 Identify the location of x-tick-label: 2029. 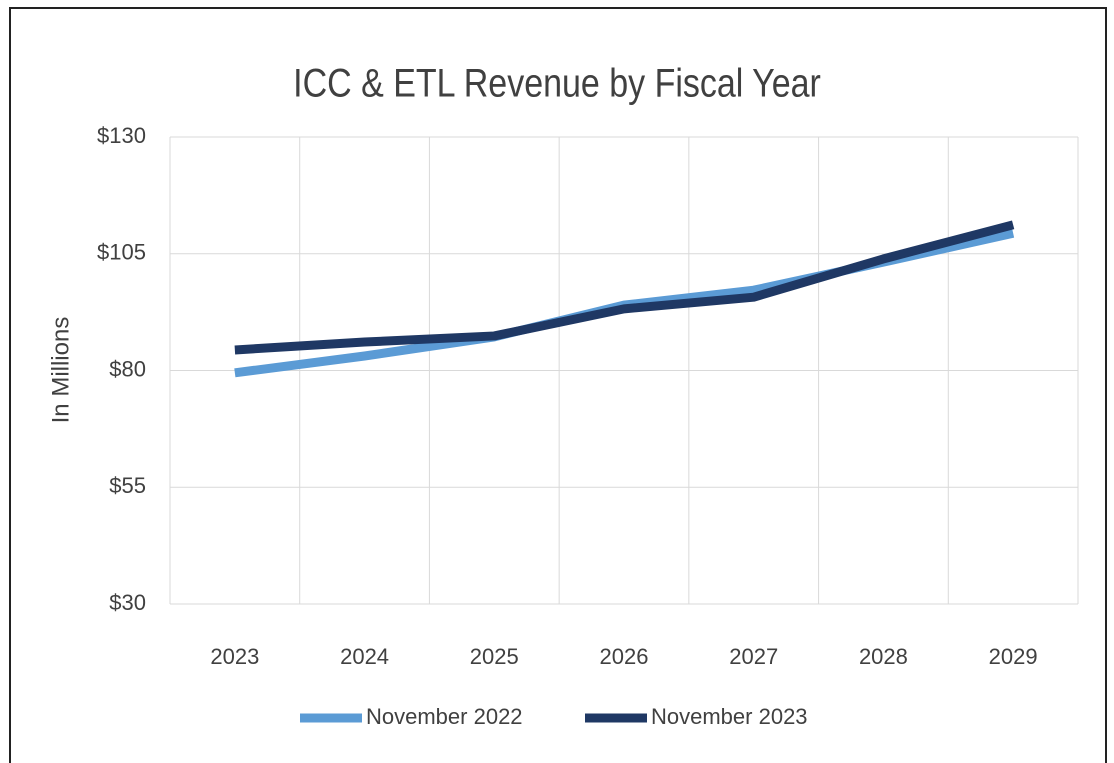
(1013, 656).